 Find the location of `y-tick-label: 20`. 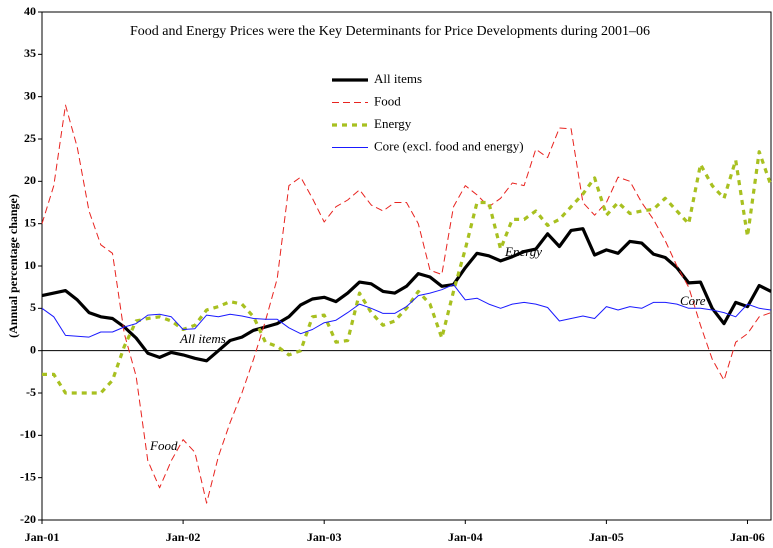

y-tick-label: 20 is located at coordinates (30, 180).